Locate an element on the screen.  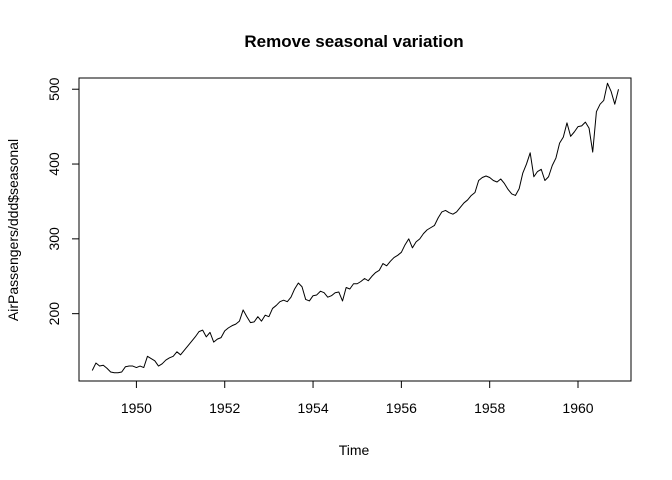
y-axis-label: AirPassengers/ddd$seasonal is located at coordinates (13, 230).